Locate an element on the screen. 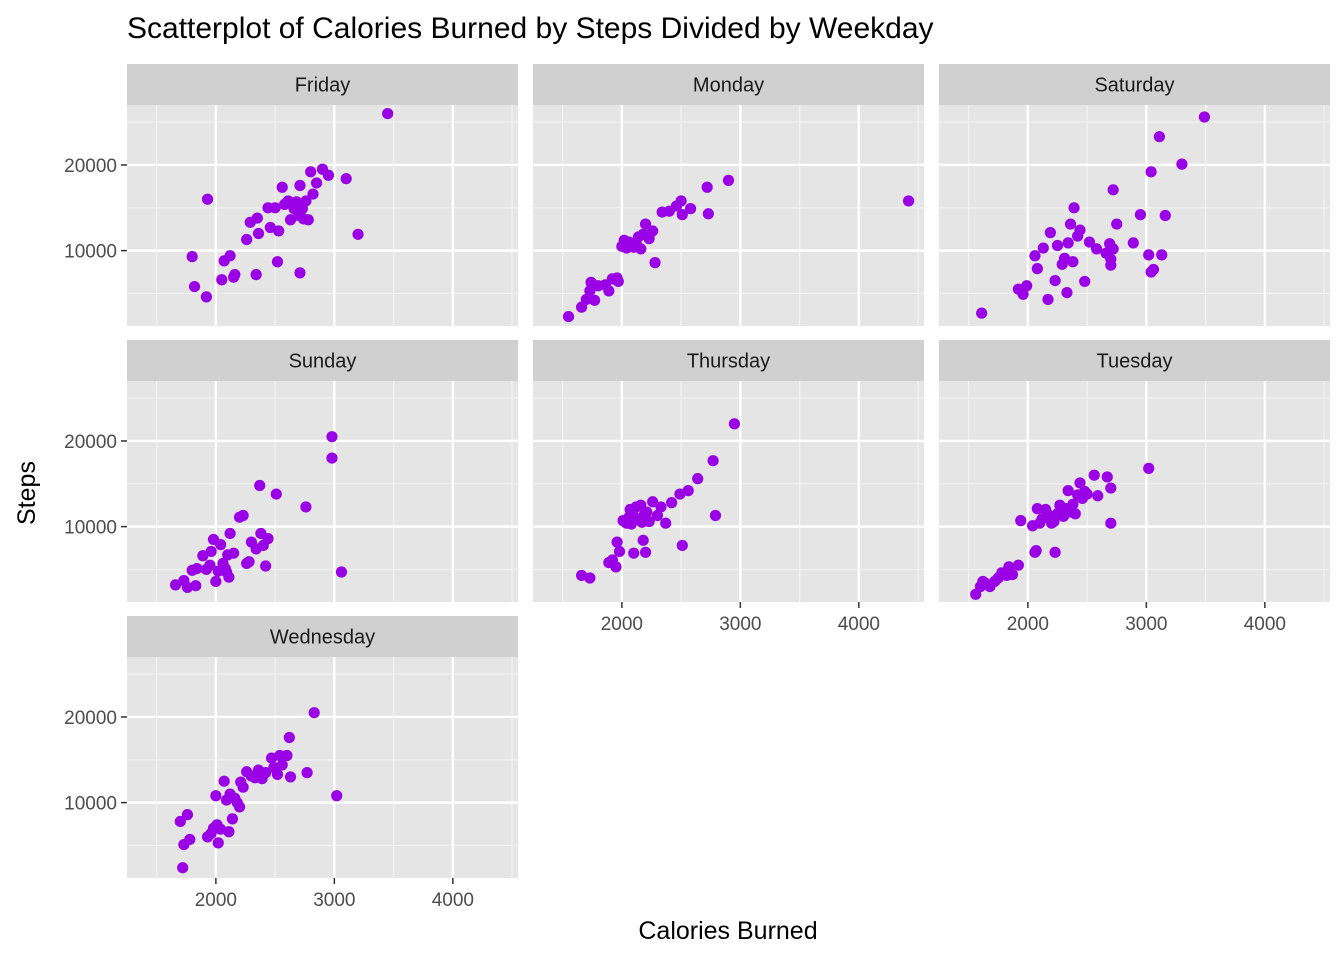 Image resolution: width=1344 pixels, height=960 pixels. facet-panel-sunday: Sunday 10000 20000 is located at coordinates (291, 471).